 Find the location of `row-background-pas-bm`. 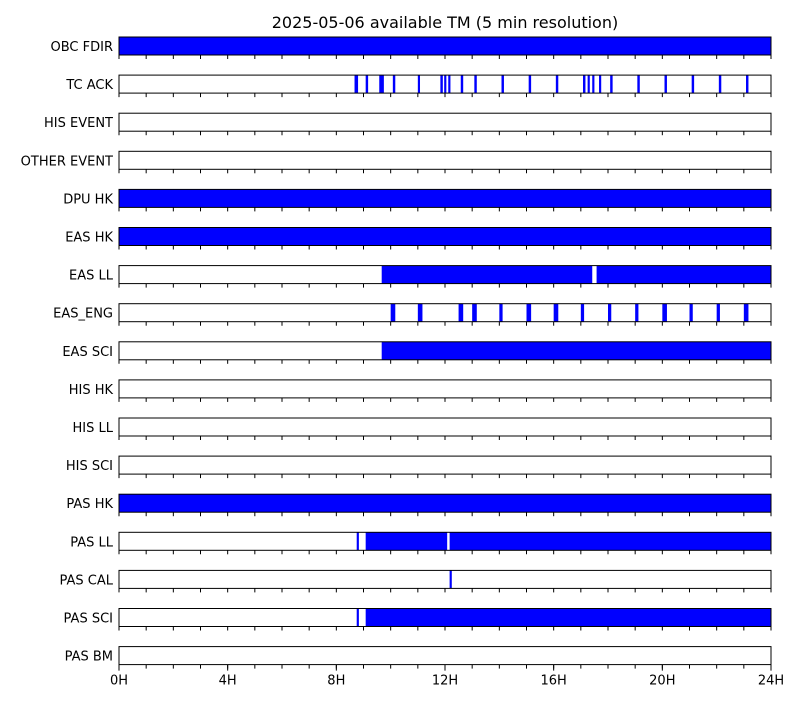

row-background-pas-bm is located at coordinates (445, 655).